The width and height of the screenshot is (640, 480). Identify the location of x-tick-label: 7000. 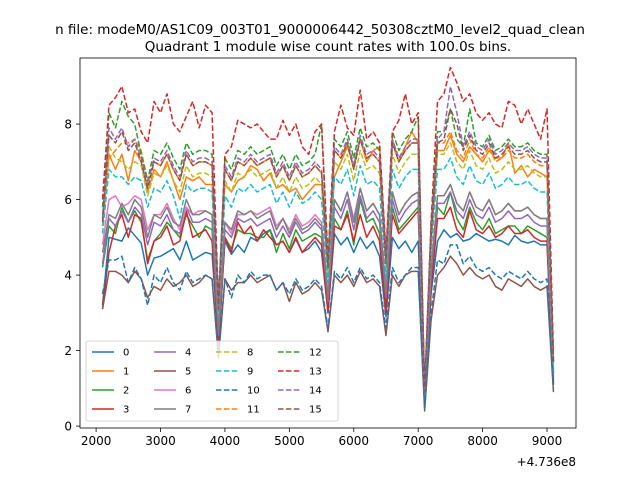
(418, 441).